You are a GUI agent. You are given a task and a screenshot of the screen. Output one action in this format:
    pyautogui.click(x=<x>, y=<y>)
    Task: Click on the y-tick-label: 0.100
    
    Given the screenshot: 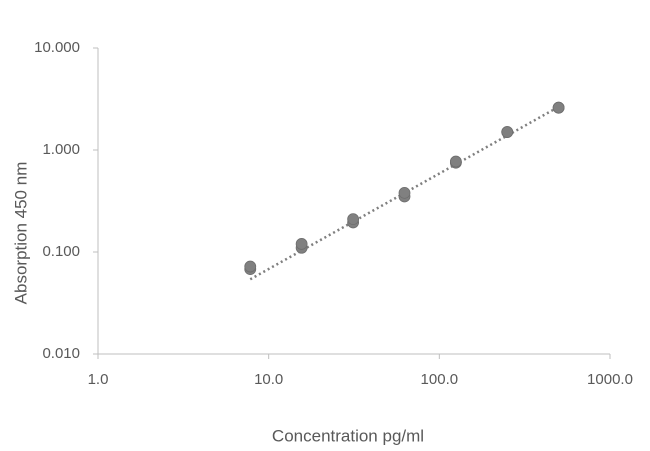 What is the action you would take?
    pyautogui.click(x=61, y=251)
    